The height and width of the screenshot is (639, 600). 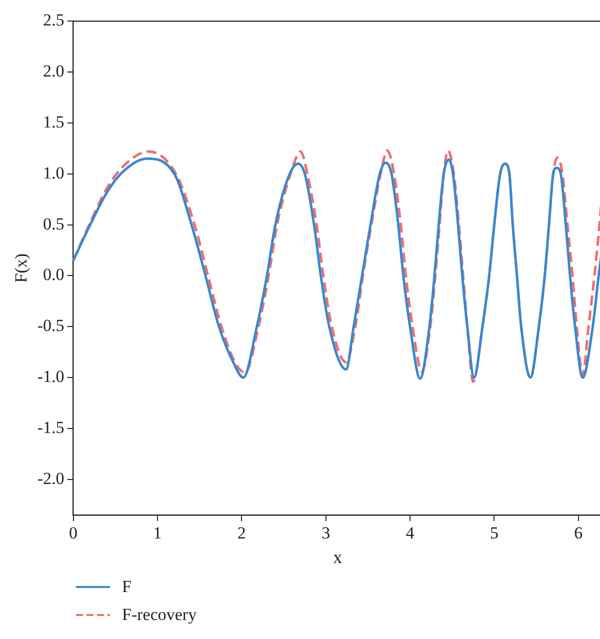 What do you see at coordinates (50, 376) in the screenshot?
I see `y-tick-label: -1.0` at bounding box center [50, 376].